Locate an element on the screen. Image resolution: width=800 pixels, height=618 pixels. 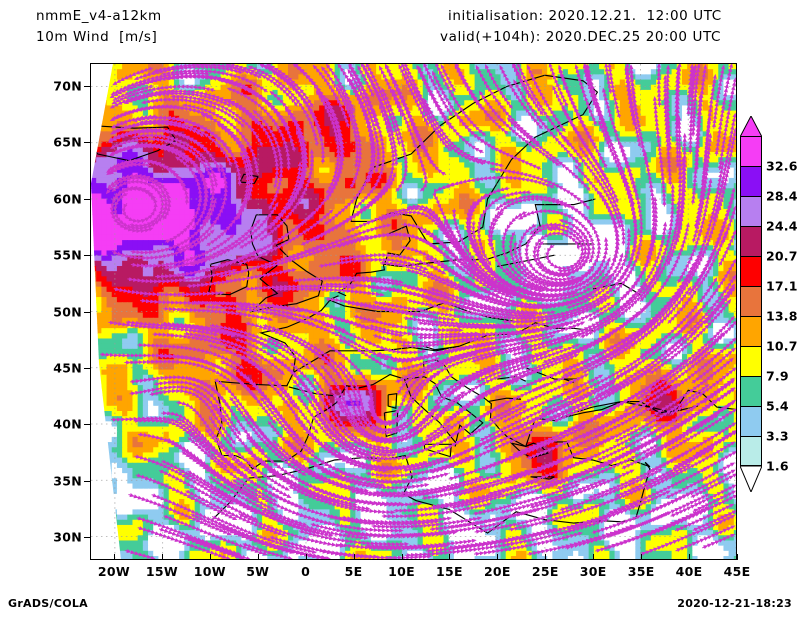
x-tick-label: 45E is located at coordinates (737, 571).